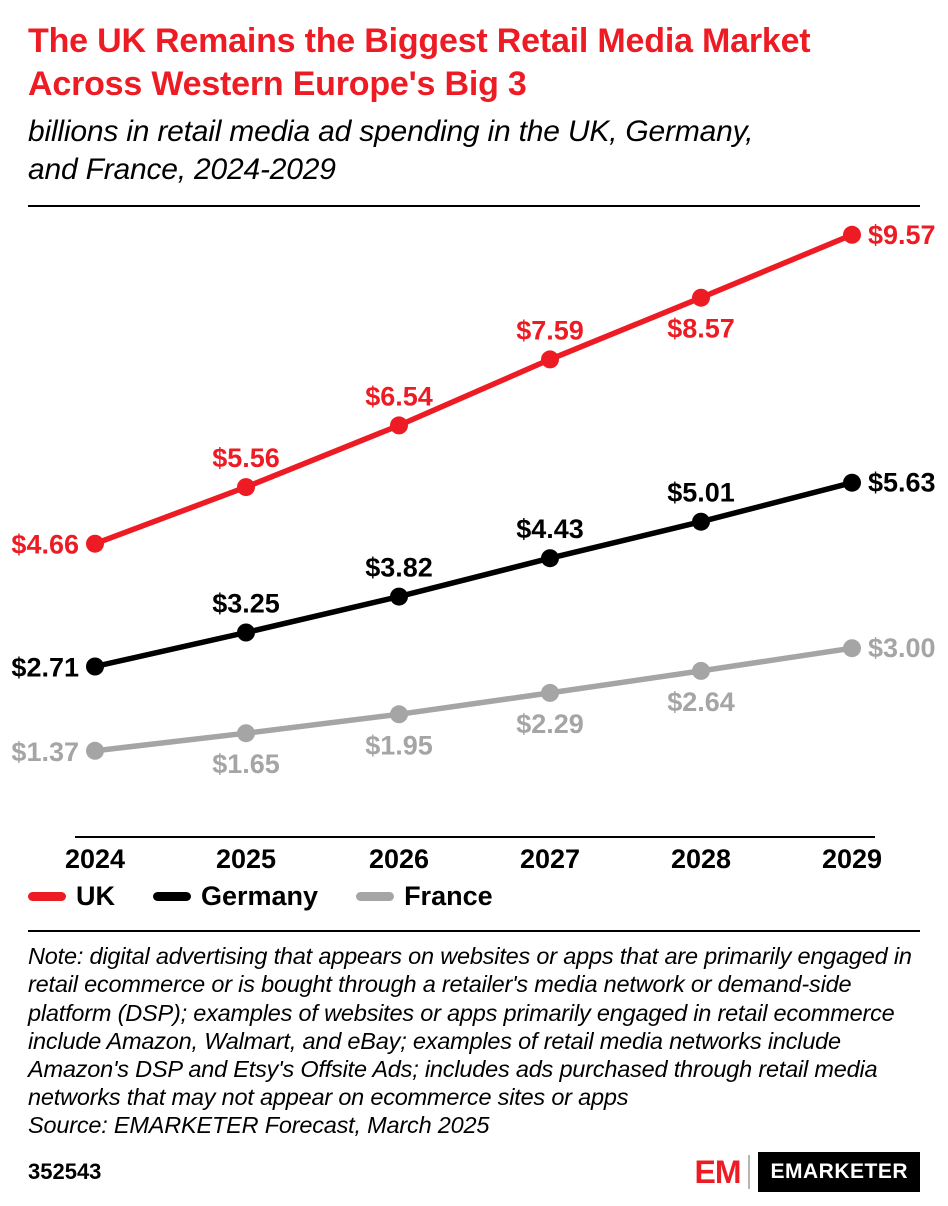  I want to click on logo-wordmark: EMARKETER, so click(839, 1172).